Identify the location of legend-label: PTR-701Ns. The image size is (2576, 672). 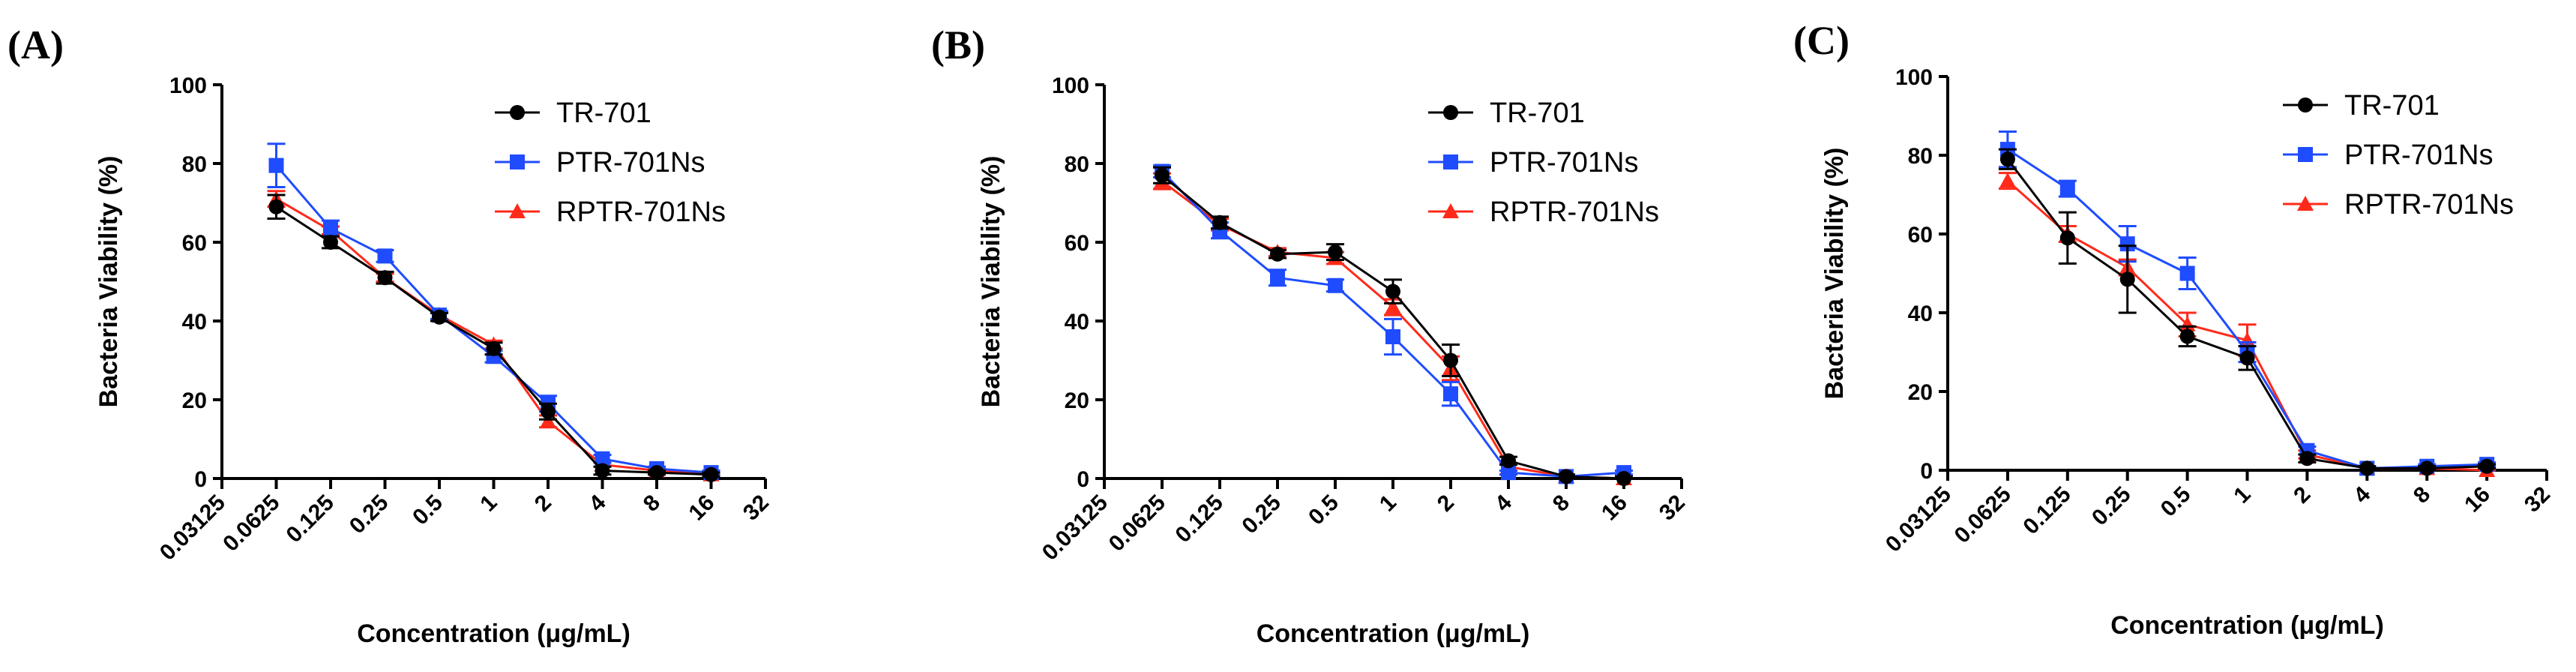
(1564, 162).